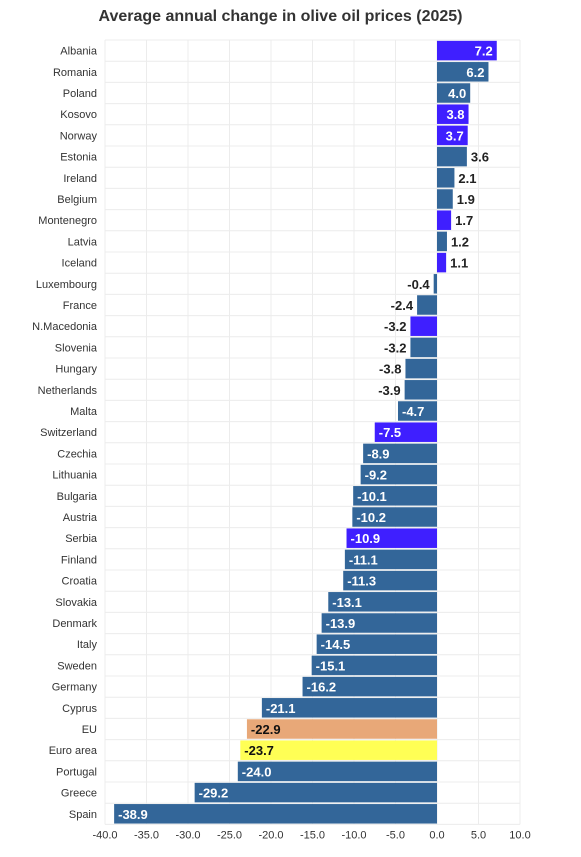 The height and width of the screenshot is (857, 581). Describe the element at coordinates (466, 199) in the screenshot. I see `data-label: 1.9` at that location.